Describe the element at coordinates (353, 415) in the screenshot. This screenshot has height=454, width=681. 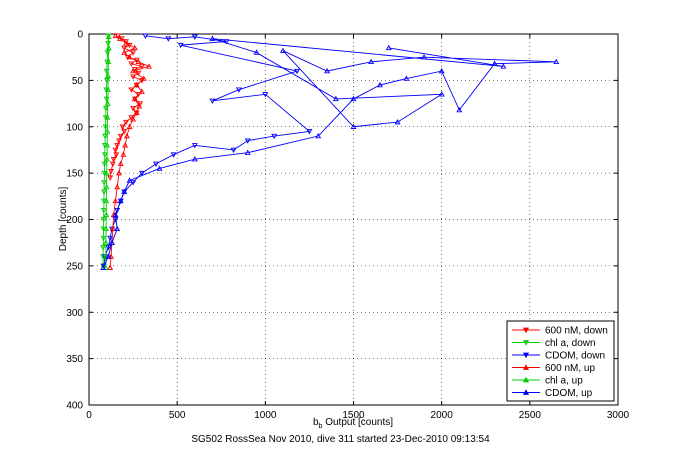
I see `x-tick-label: 1500` at that location.